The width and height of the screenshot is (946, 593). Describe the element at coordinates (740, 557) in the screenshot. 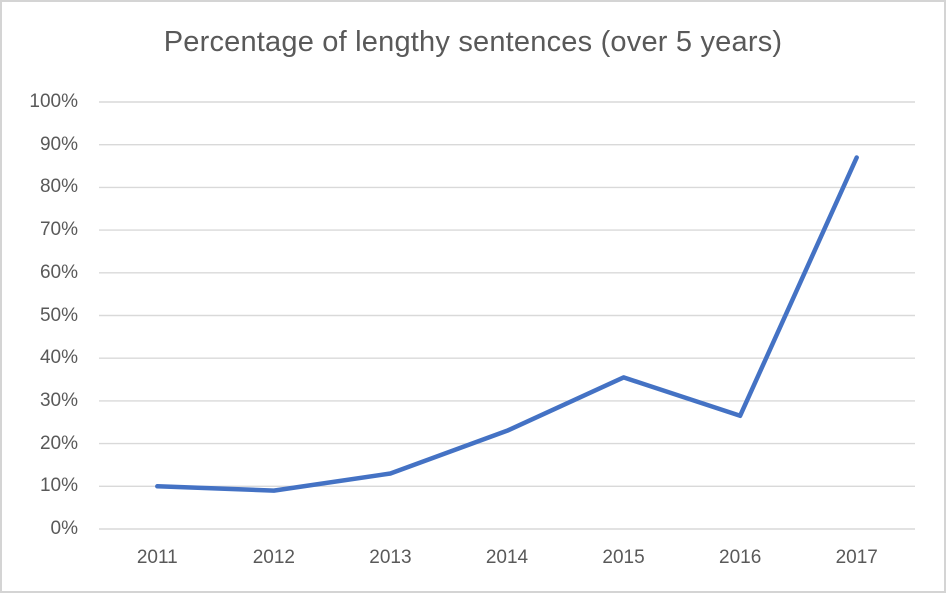

I see `x-axis-tick-label: 2016` at that location.